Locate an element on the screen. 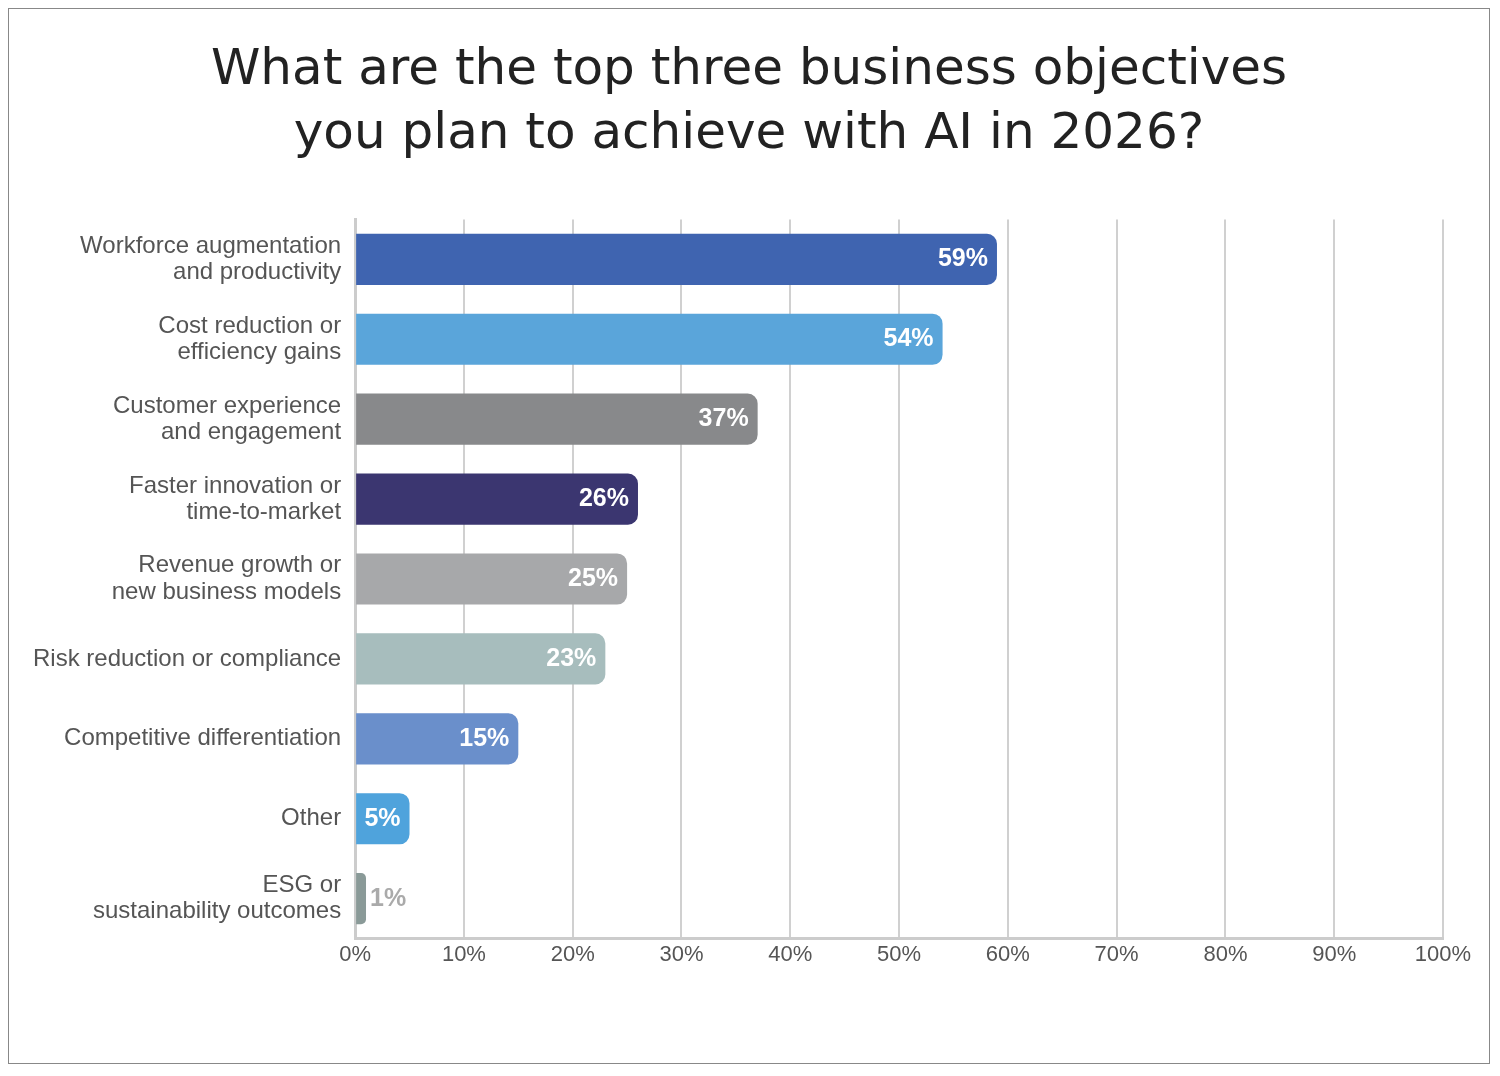  data-label: 15% is located at coordinates (484, 736).